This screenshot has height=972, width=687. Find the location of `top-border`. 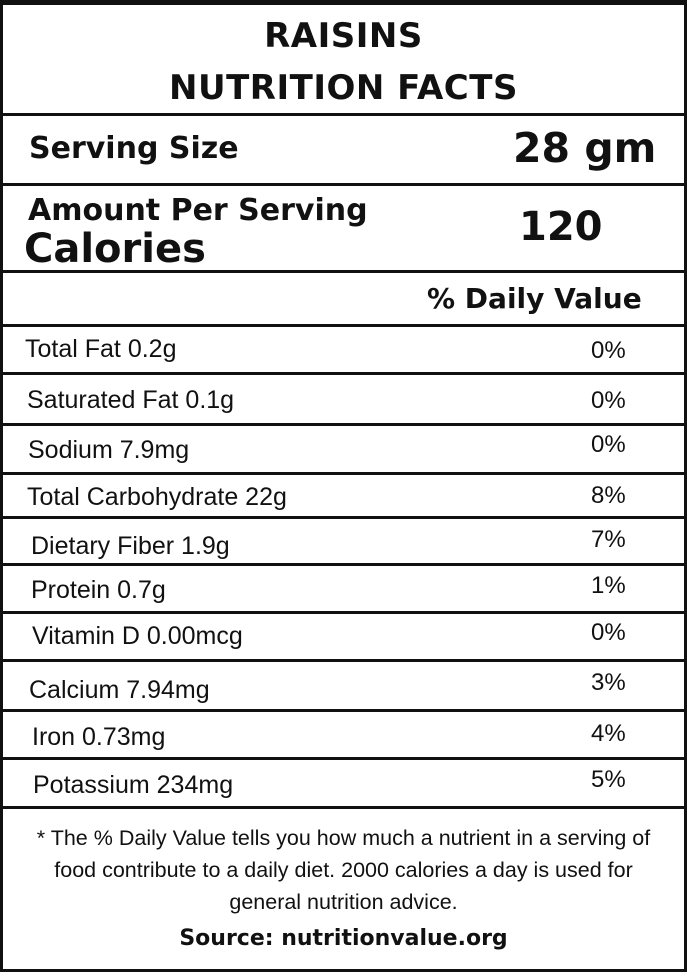

top-border is located at coordinates (343, 2).